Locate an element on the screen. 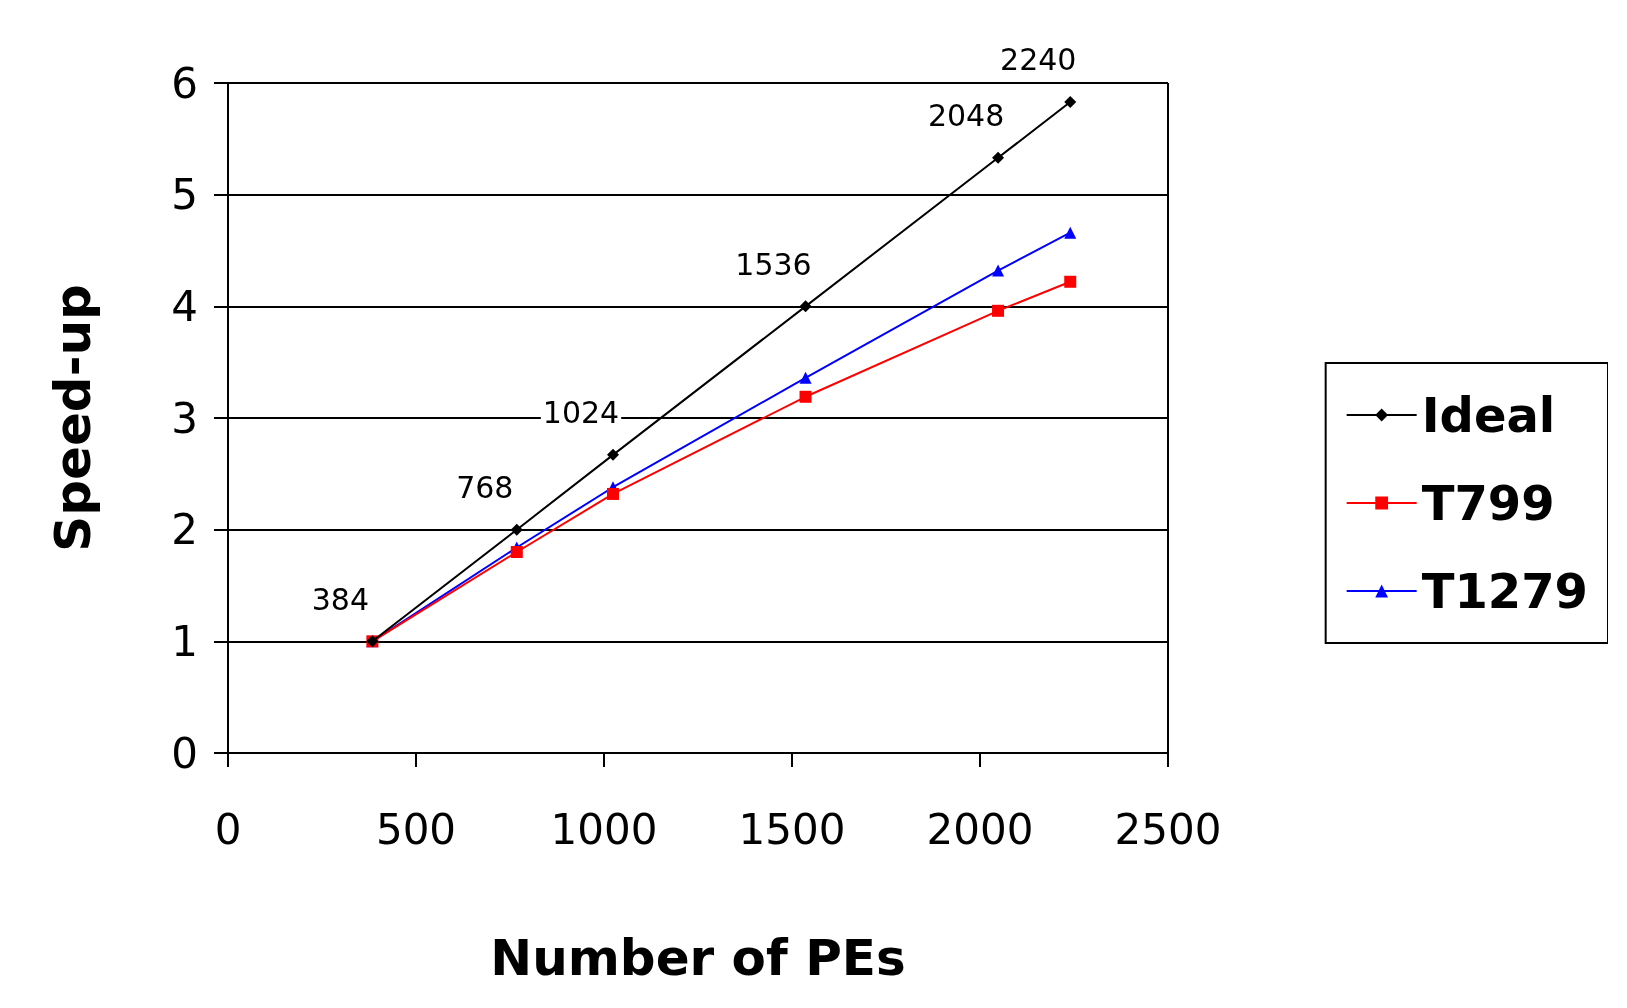 The width and height of the screenshot is (1627, 1008). y-tick-label: 3 is located at coordinates (184, 418).